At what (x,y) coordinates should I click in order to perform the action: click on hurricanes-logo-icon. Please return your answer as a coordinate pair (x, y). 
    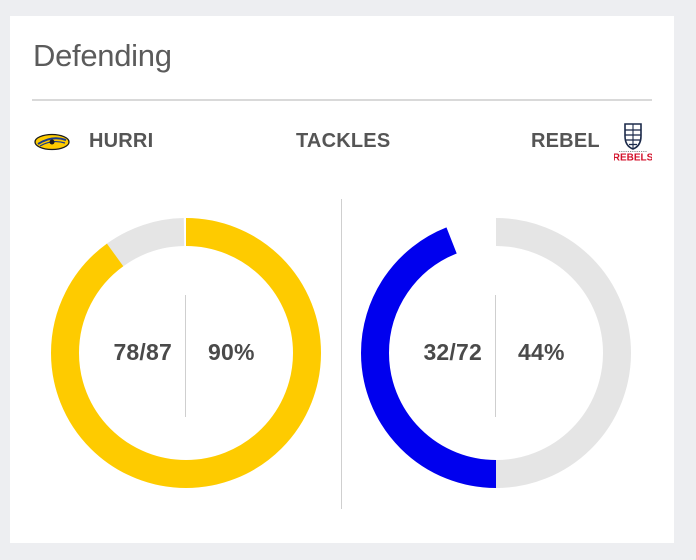
    Looking at the image, I should click on (52, 142).